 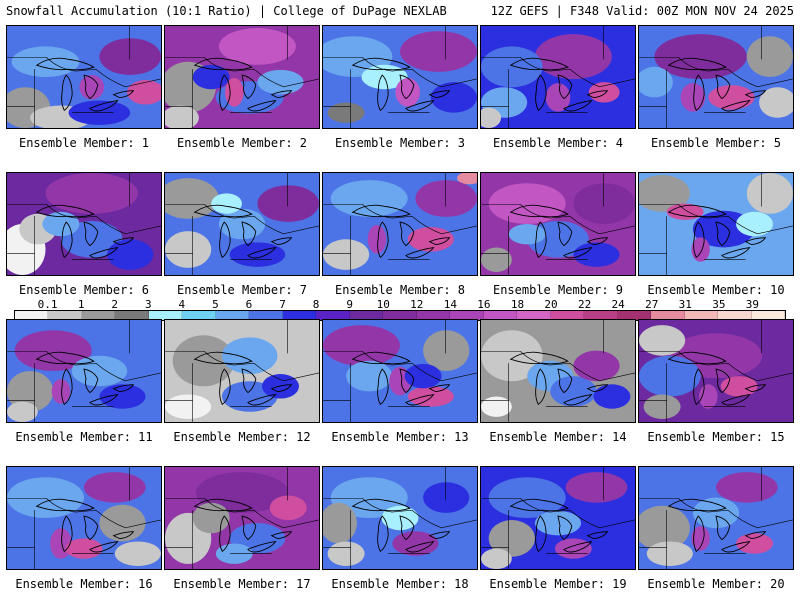 What do you see at coordinates (282, 304) in the screenshot?
I see `scale-tick-label: 7` at bounding box center [282, 304].